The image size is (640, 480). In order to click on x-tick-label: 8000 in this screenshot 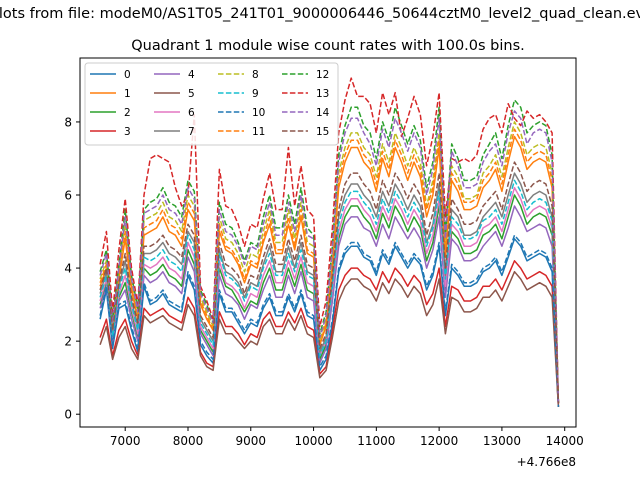, I will do `click(188, 441)`.